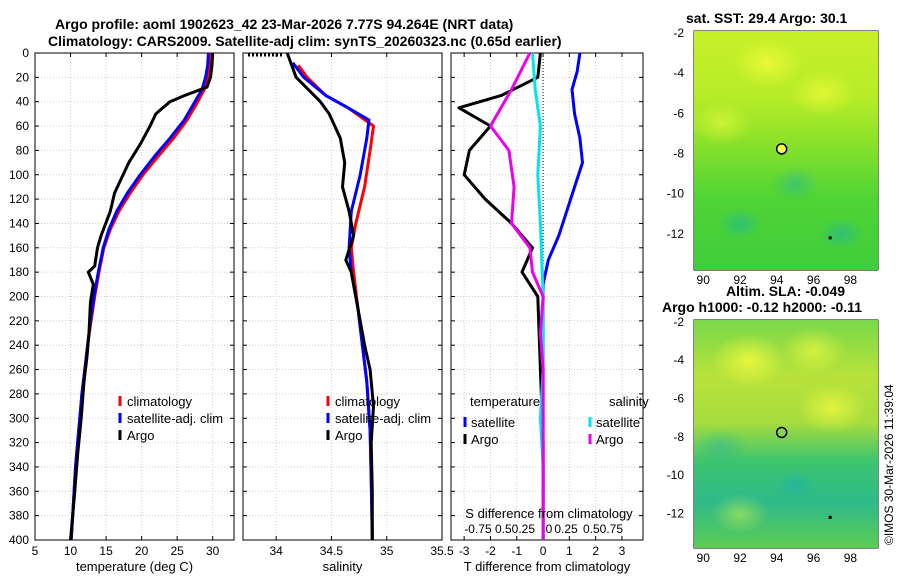 The image size is (900, 580). Describe the element at coordinates (704, 280) in the screenshot. I see `map-x-tick-label-sst_map: 90` at that location.